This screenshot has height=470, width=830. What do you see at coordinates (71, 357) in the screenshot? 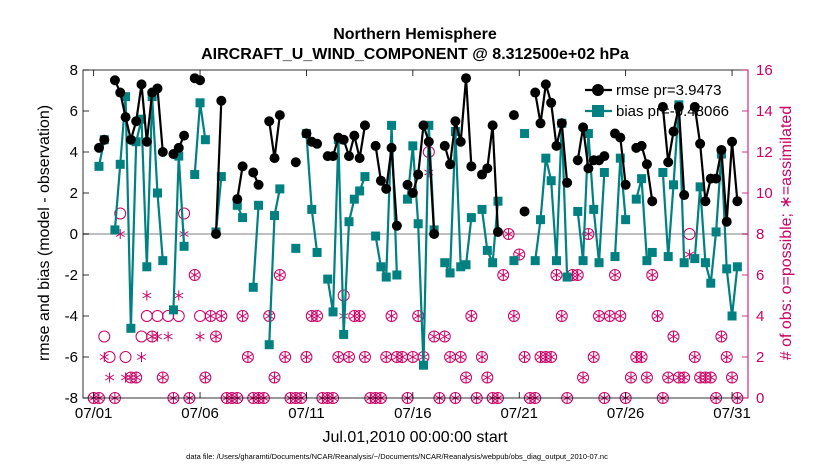
I see `y-tick-label: -6` at bounding box center [71, 357].